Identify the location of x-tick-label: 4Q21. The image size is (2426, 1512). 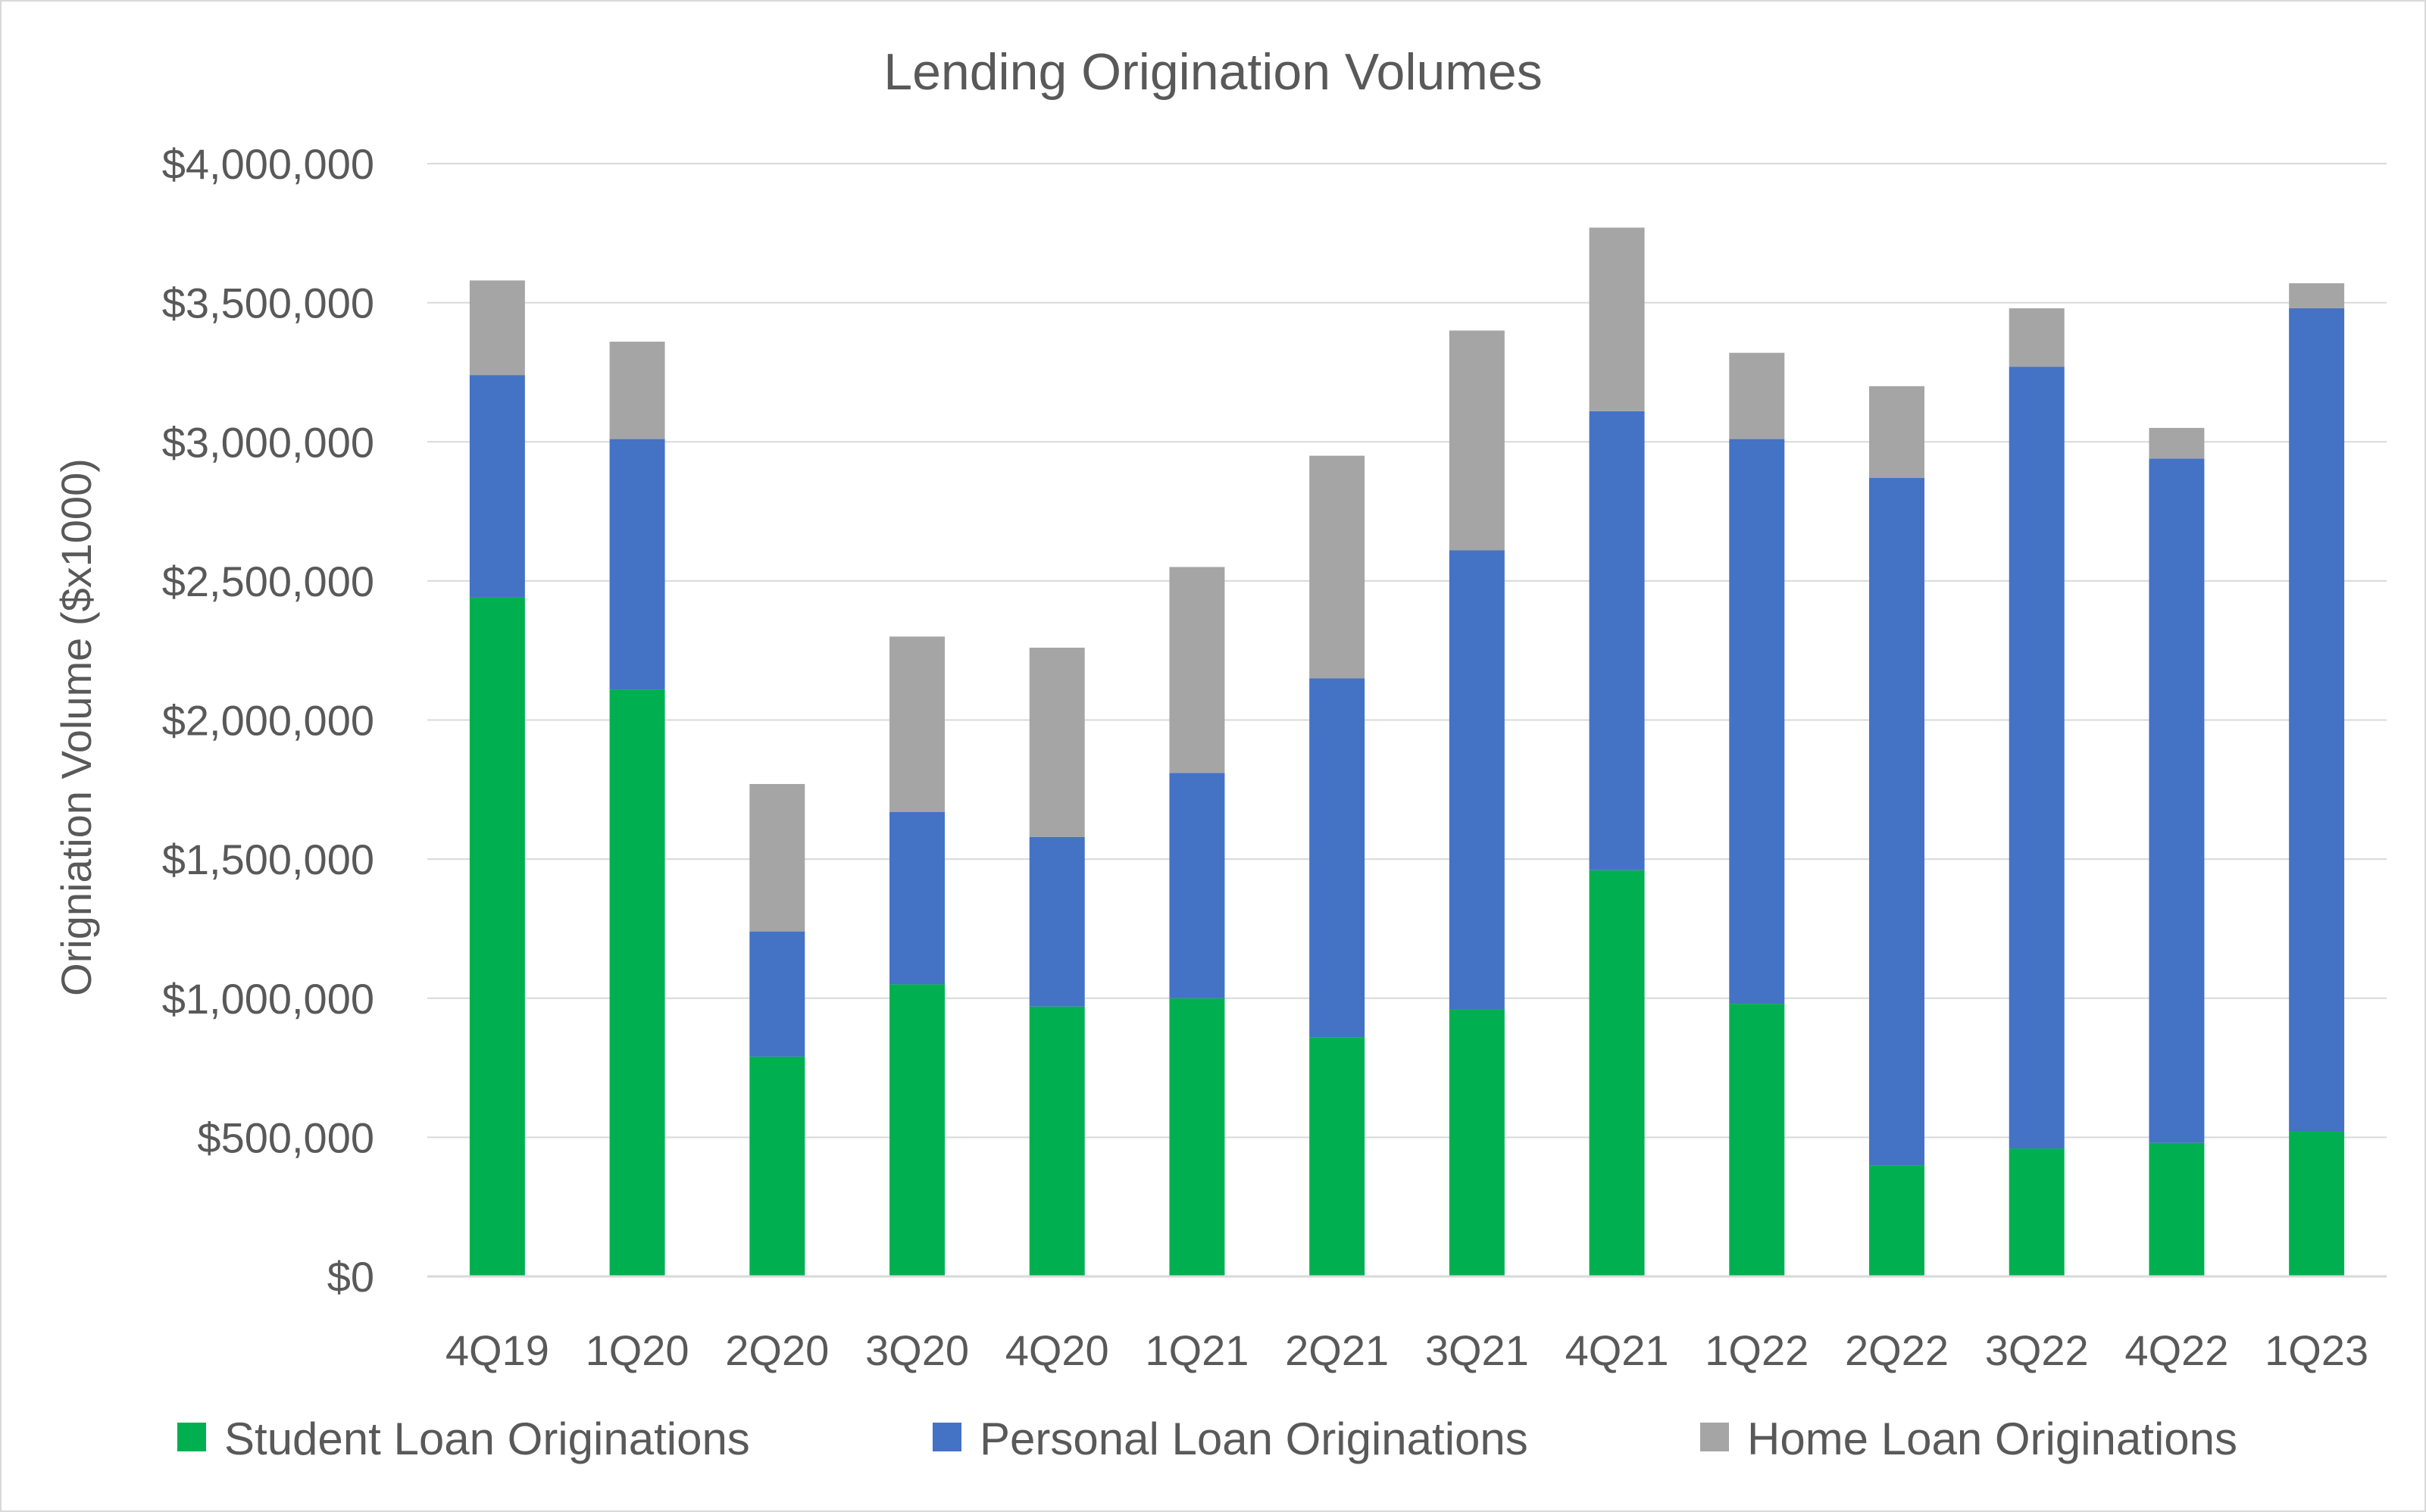
(1617, 1350).